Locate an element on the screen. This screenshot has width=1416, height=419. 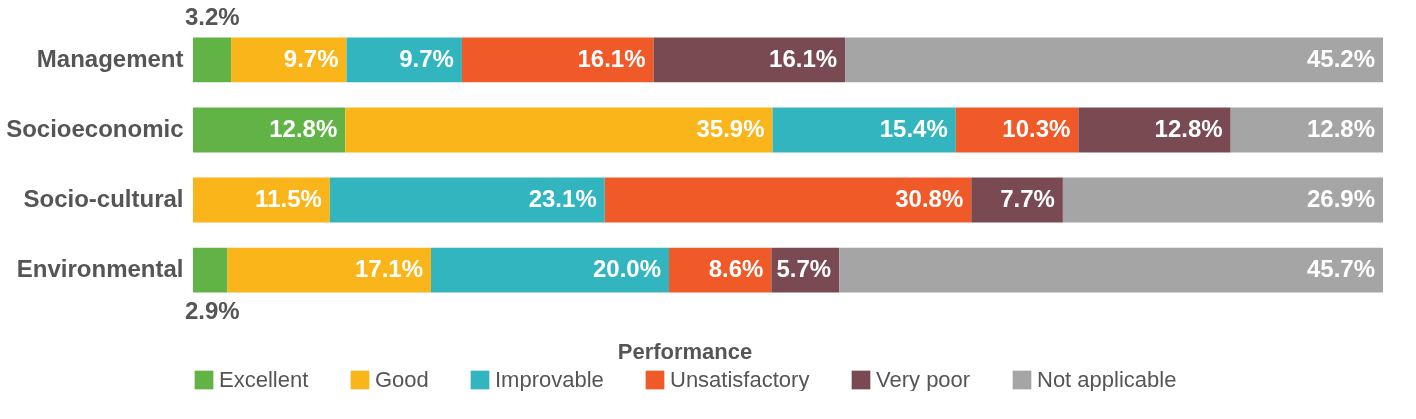
y-tick-label: Environmental is located at coordinates (100, 269).